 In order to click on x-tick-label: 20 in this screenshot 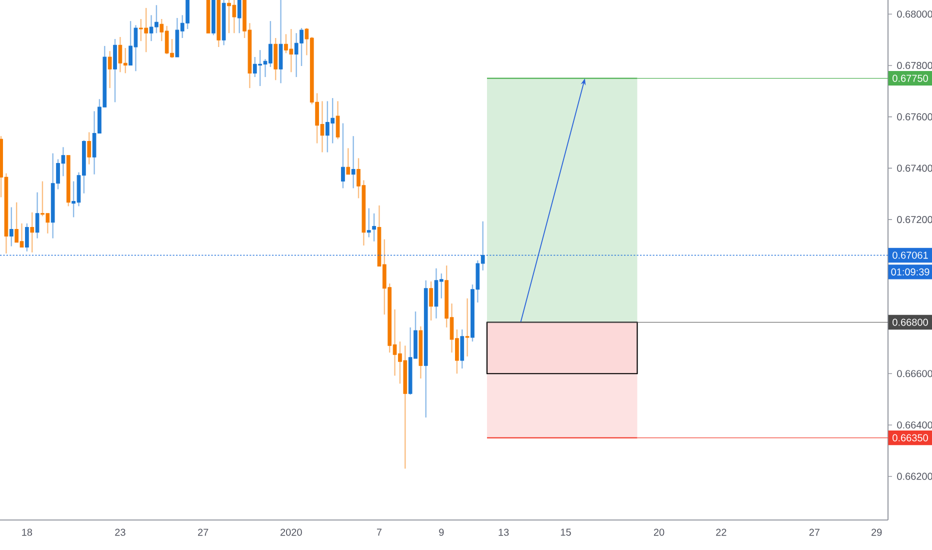, I will do `click(659, 532)`.